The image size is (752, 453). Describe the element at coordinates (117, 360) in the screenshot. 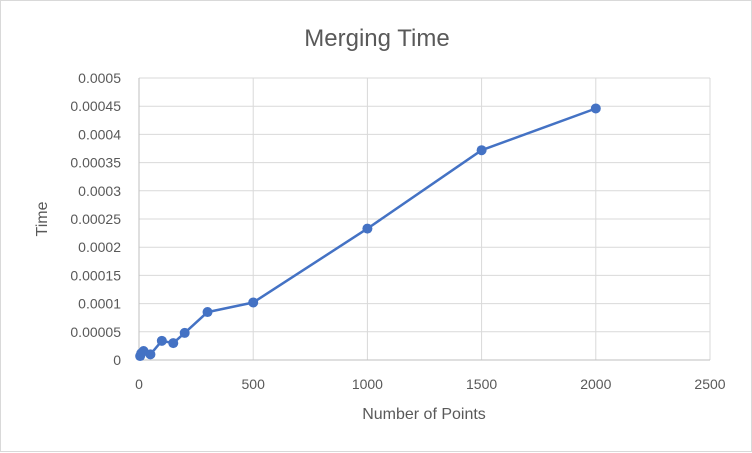

I see `y-tick-label: 0` at that location.